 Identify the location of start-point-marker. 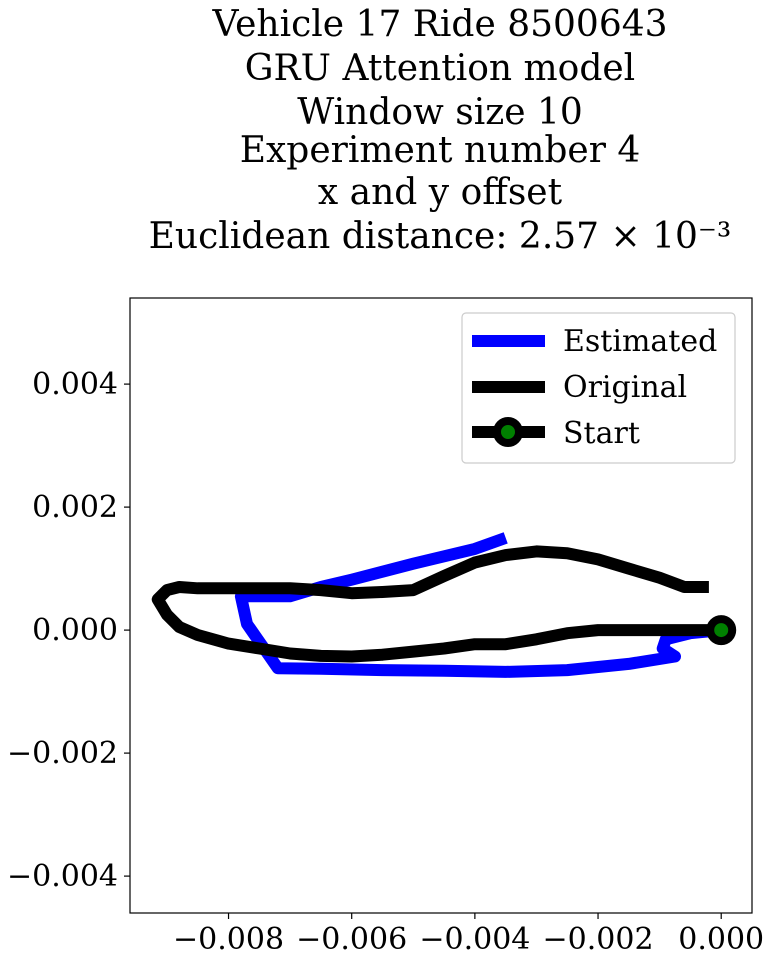
(721, 630).